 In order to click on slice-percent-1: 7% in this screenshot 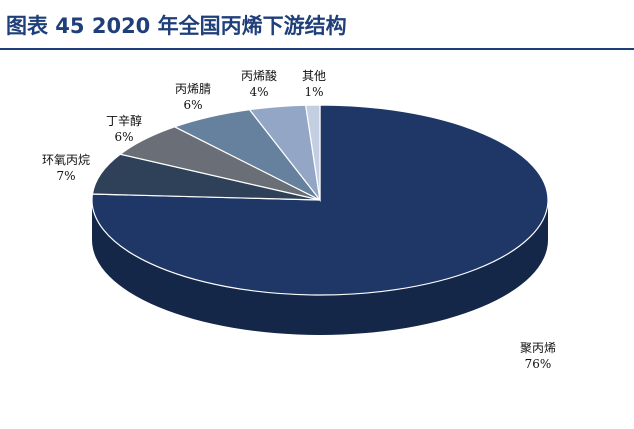, I will do `click(65, 176)`.